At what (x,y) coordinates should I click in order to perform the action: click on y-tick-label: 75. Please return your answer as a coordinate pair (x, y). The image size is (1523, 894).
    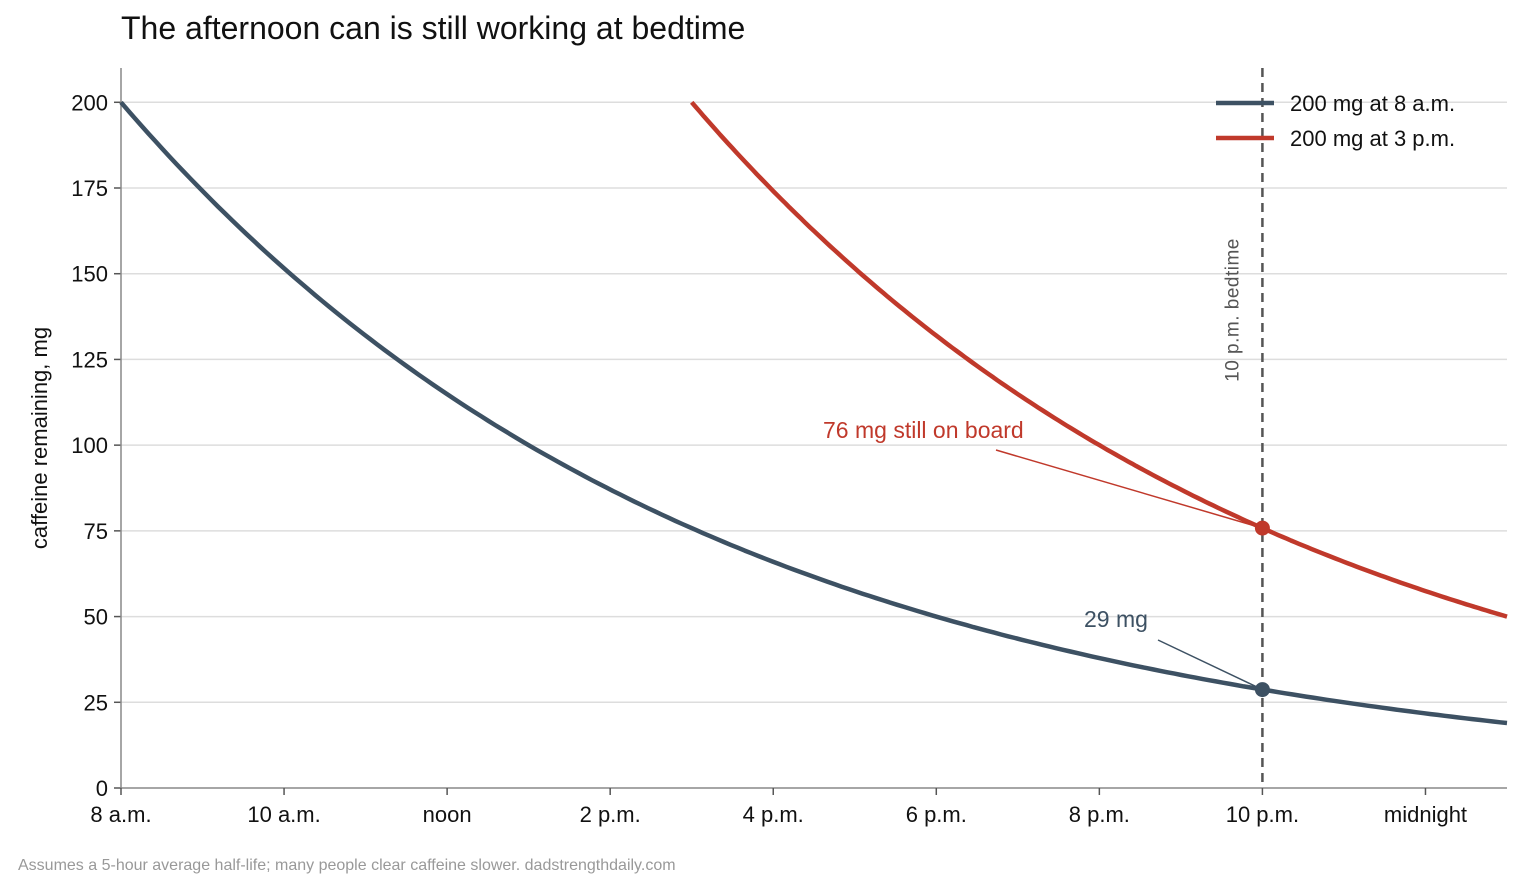
    Looking at the image, I should click on (96, 531).